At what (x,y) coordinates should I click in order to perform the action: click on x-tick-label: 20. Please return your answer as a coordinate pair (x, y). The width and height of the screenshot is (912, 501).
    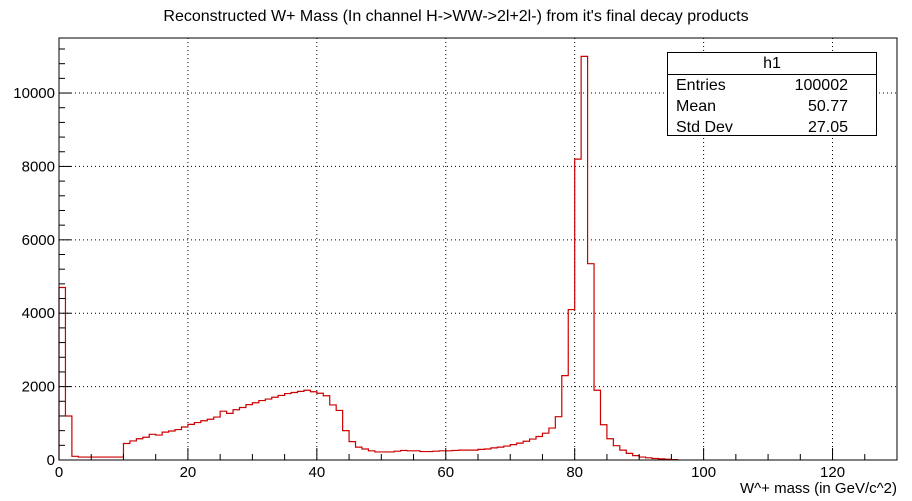
    Looking at the image, I should click on (188, 472).